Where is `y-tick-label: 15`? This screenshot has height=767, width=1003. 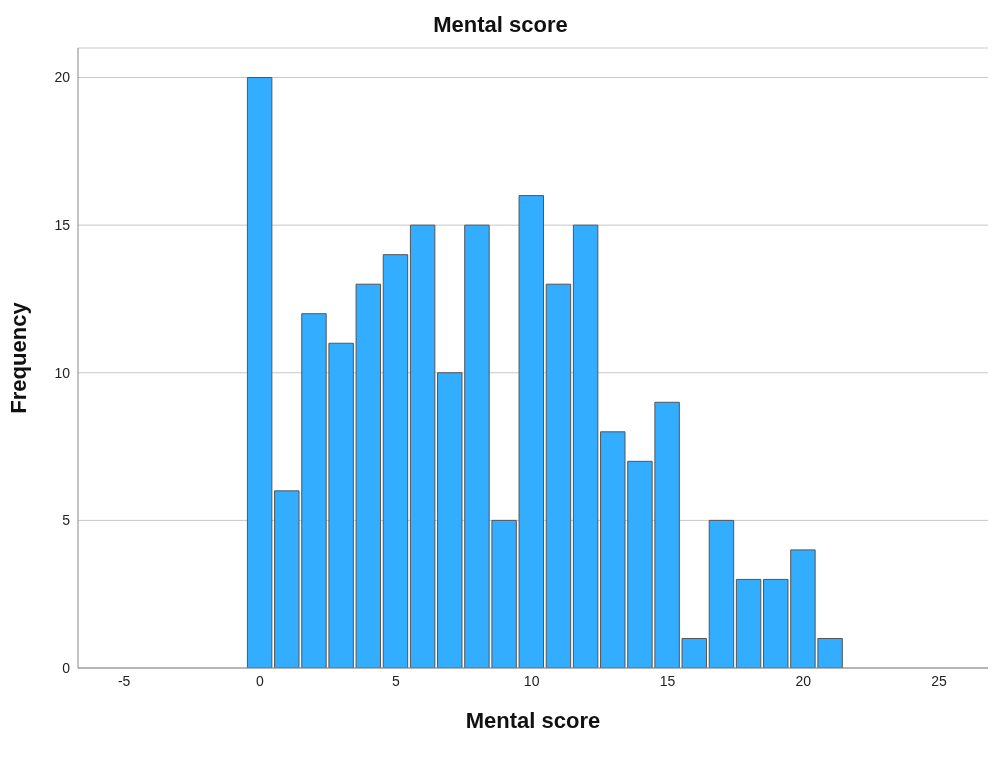 y-tick-label: 15 is located at coordinates (62, 225).